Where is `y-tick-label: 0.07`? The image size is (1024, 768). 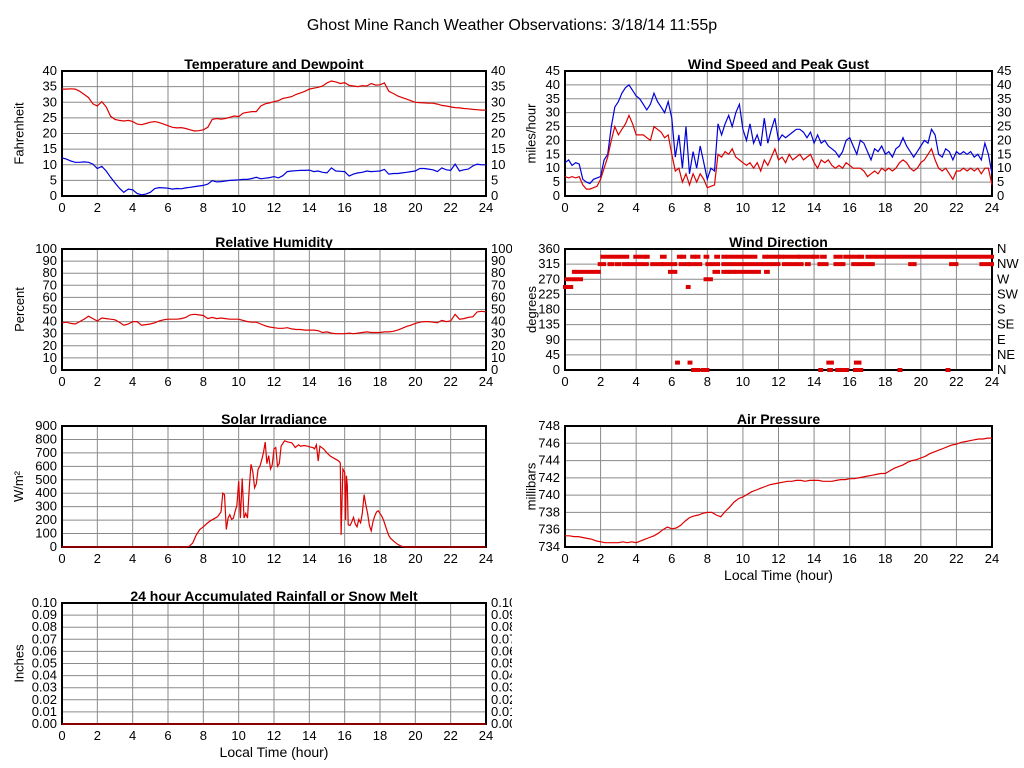
y-tick-label: 0.07 is located at coordinates (44, 638).